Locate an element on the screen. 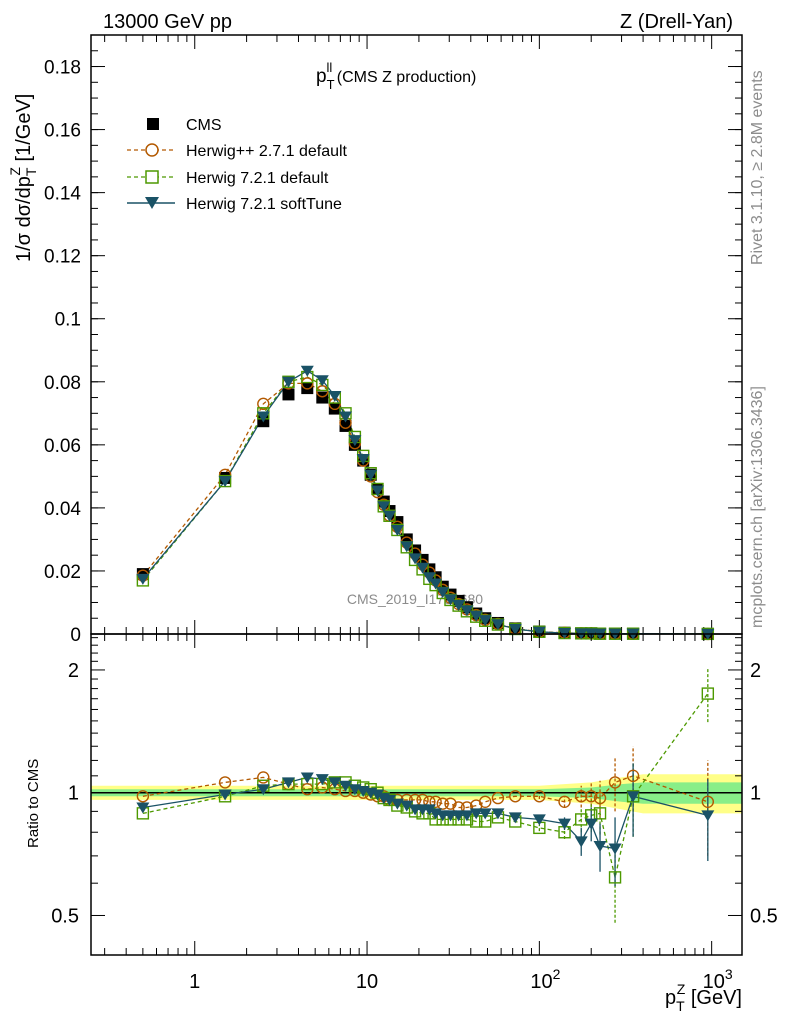 This screenshot has width=786, height=1024. ratio-ytick-label: 0.5 is located at coordinates (65, 916).